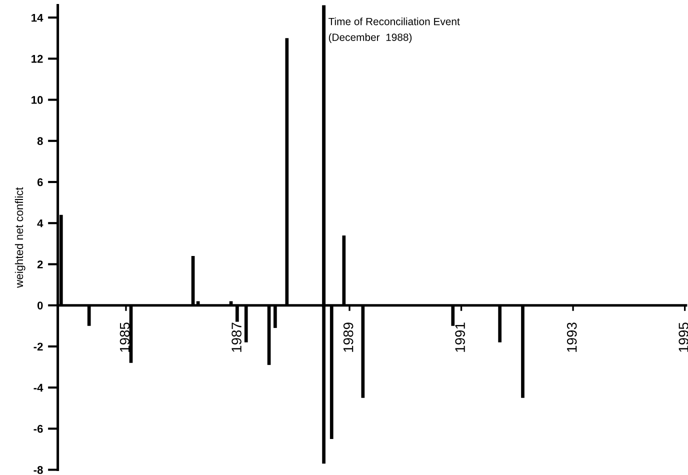  I want to click on x-tick-label: 1985, so click(125, 337).